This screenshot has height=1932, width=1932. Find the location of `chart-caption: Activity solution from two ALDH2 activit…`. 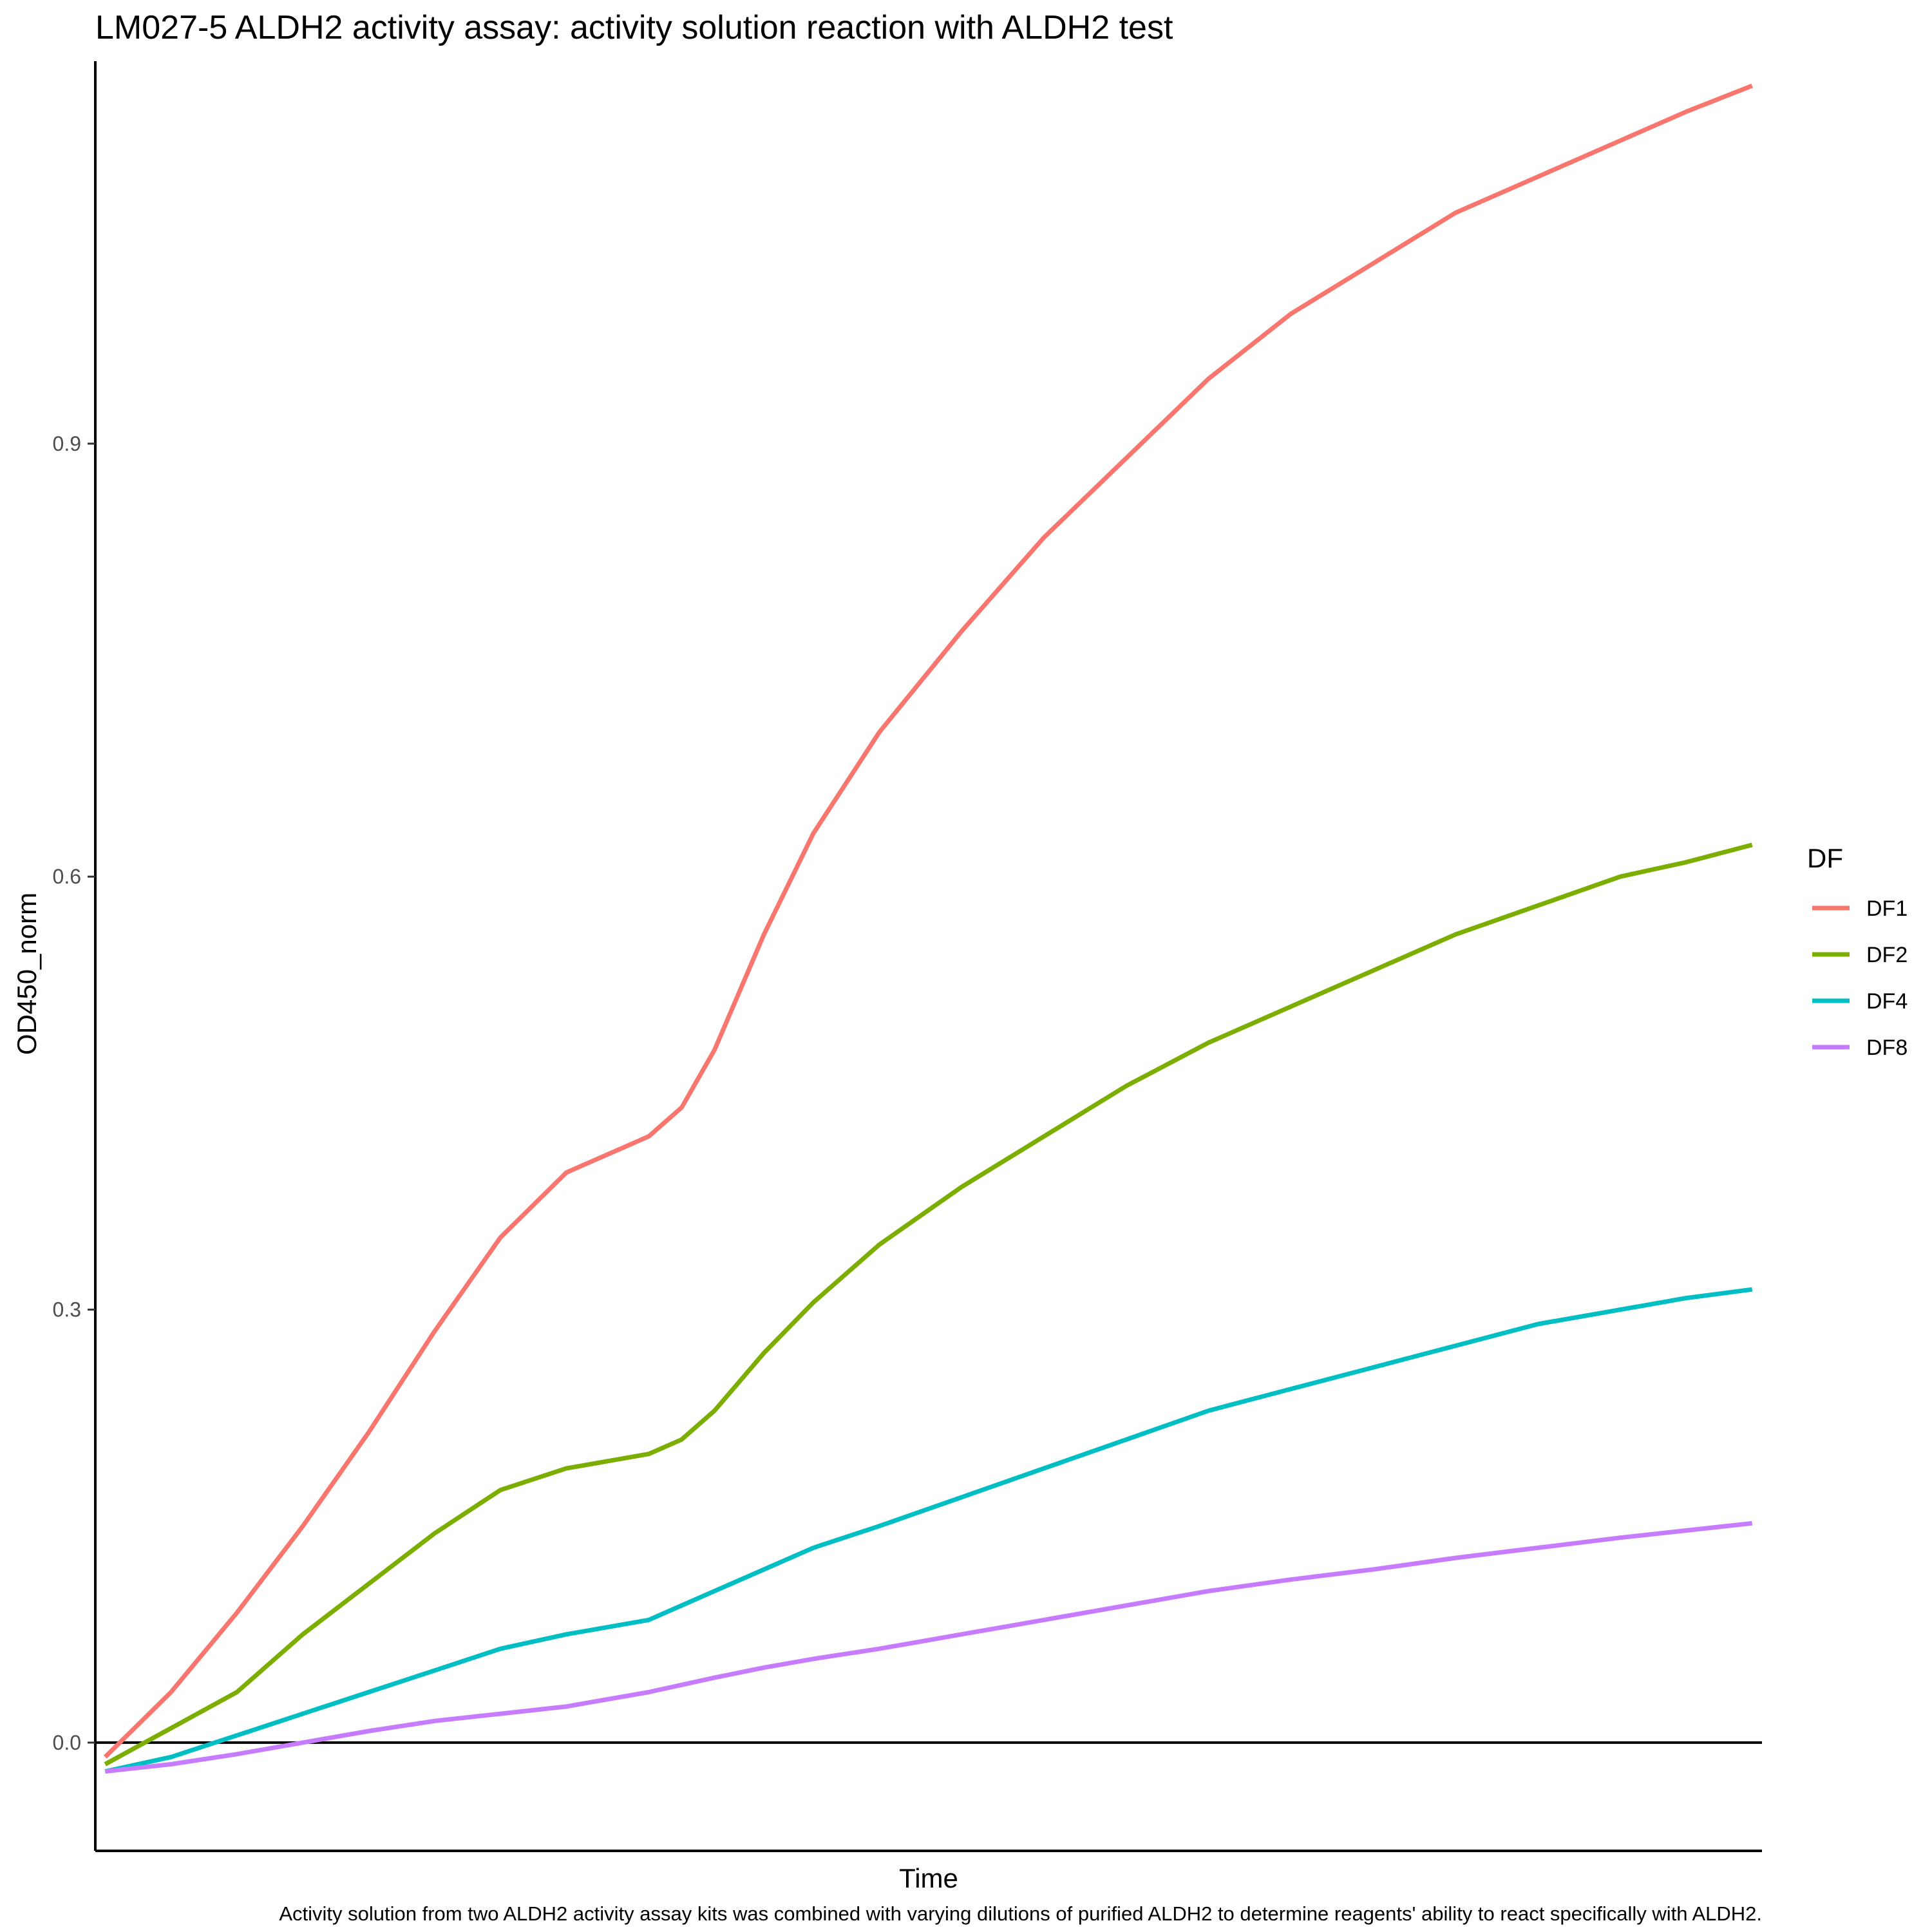

chart-caption: Activity solution from two ALDH2 activit… is located at coordinates (1020, 1913).